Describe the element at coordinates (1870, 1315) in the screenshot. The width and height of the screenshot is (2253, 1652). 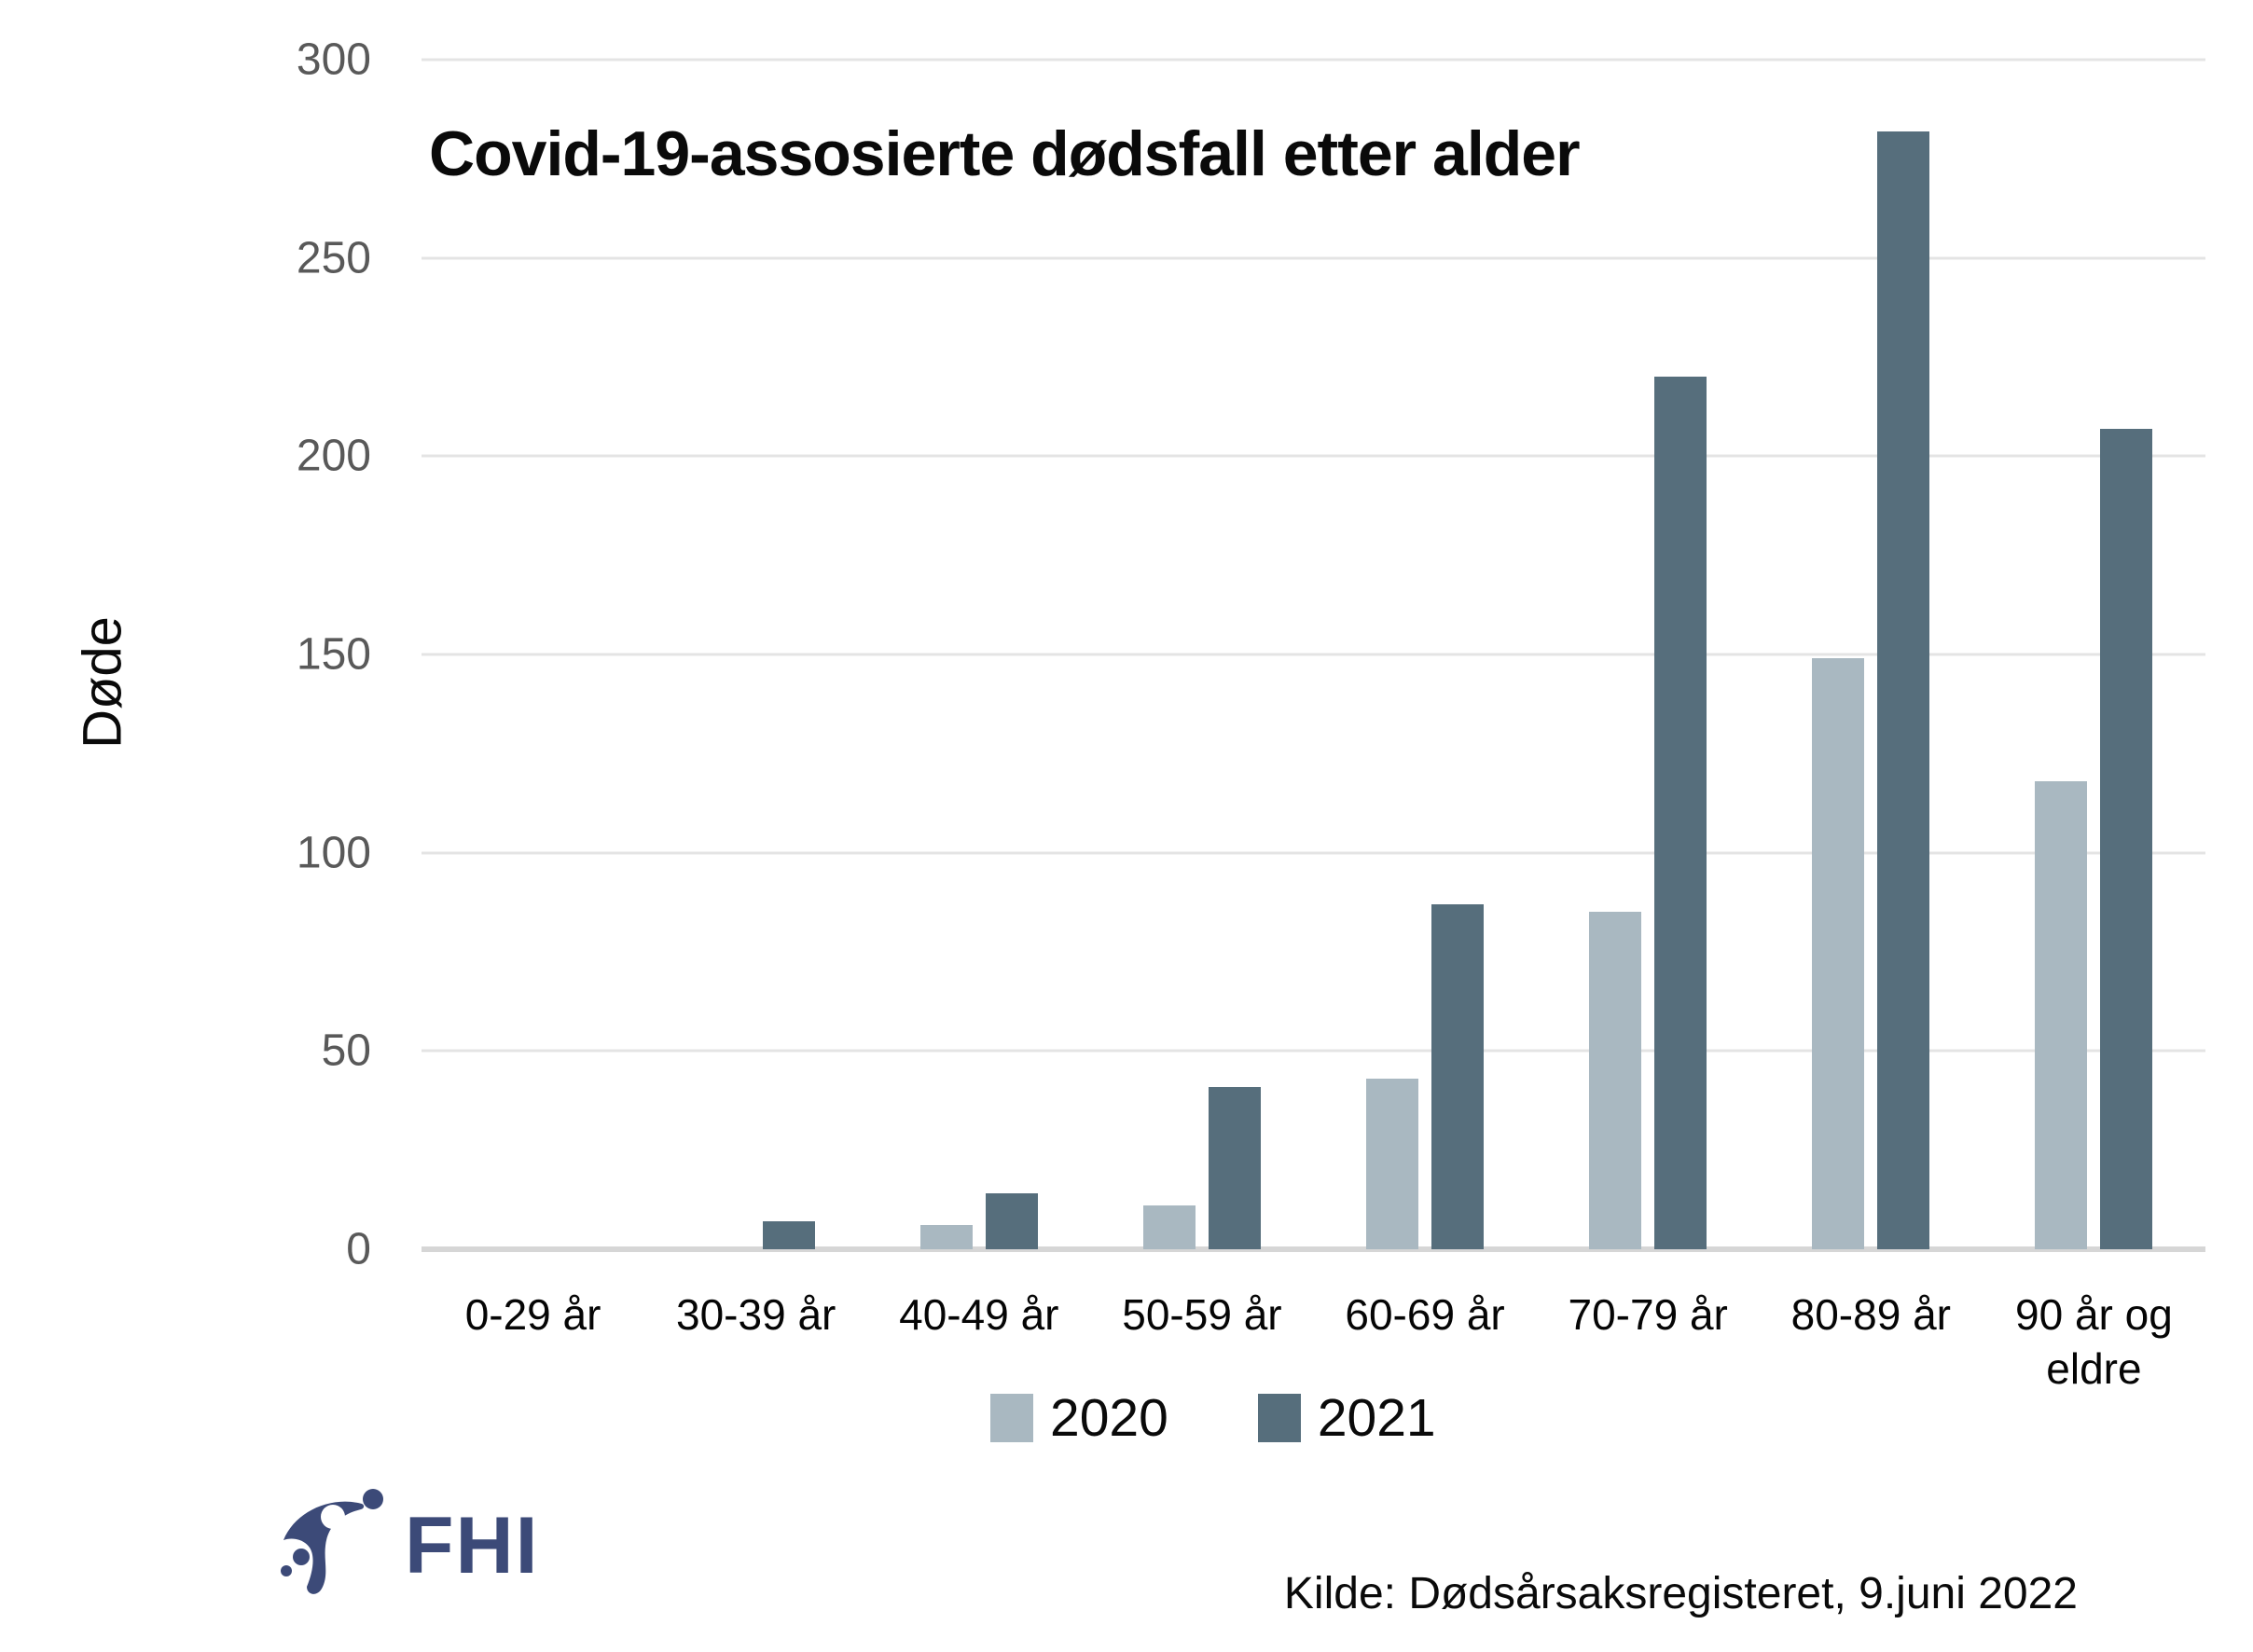
I see `x-axis-label-80-89-år: 80-89 år` at that location.